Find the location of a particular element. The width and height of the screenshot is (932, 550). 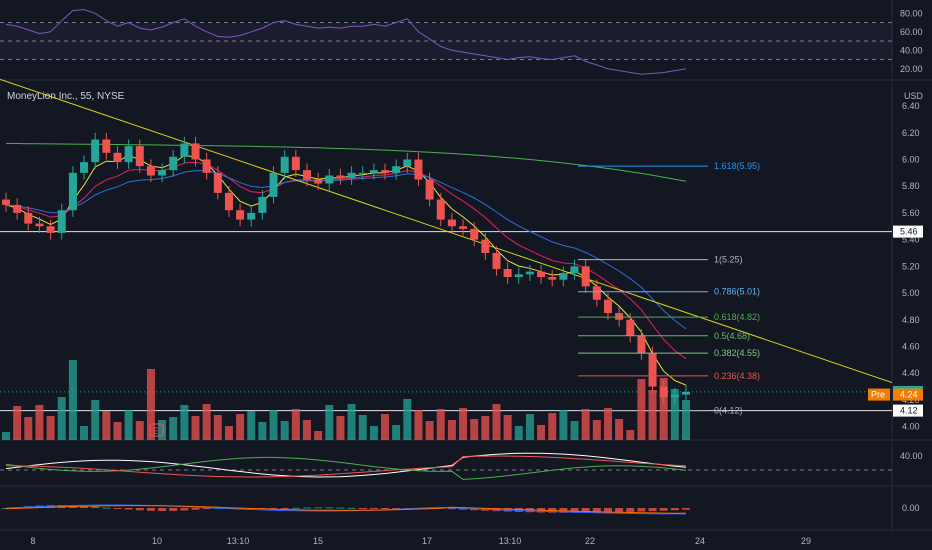

earnings-marker-label: E is located at coordinates (156, 431).